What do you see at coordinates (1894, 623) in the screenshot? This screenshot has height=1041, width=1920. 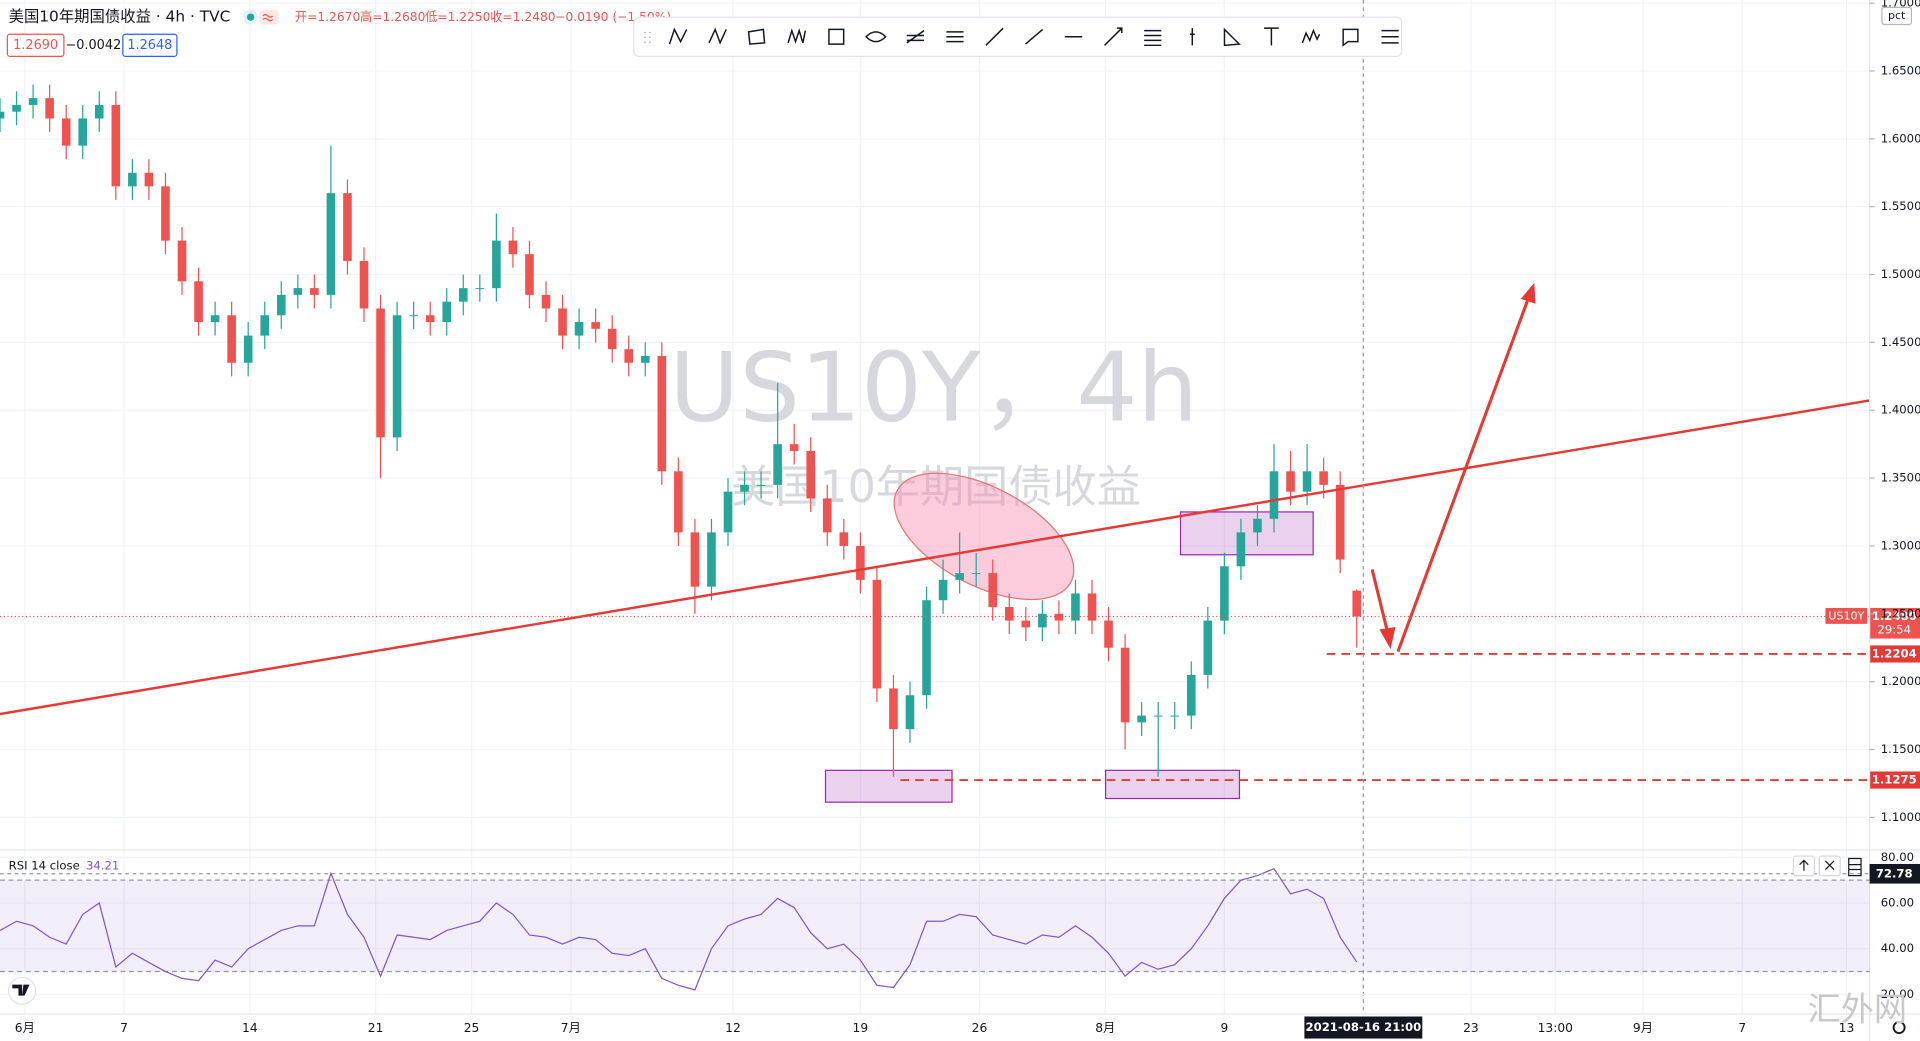 I see `last-price-badge` at bounding box center [1894, 623].